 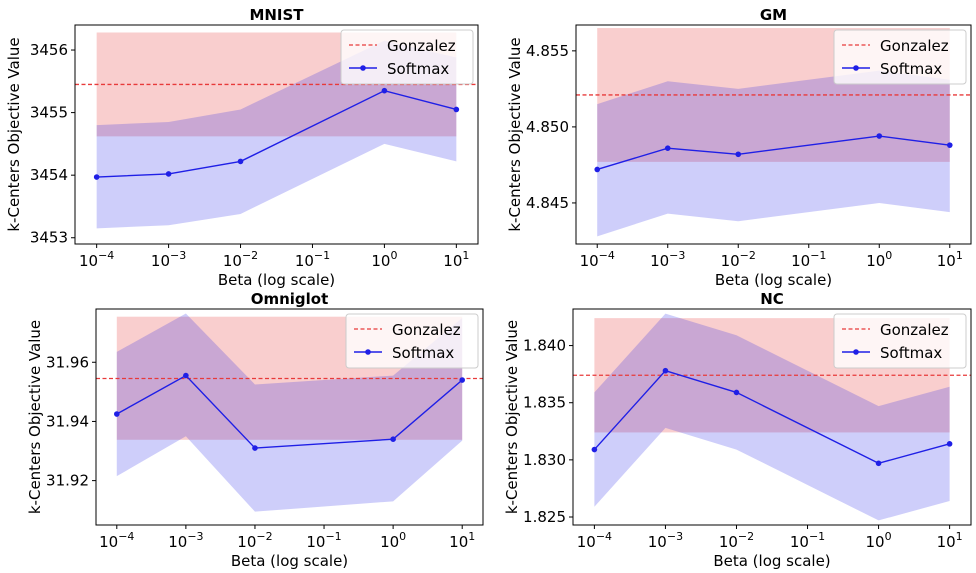 What do you see at coordinates (544, 460) in the screenshot?
I see `nc-y-tick-label: 1.830` at bounding box center [544, 460].